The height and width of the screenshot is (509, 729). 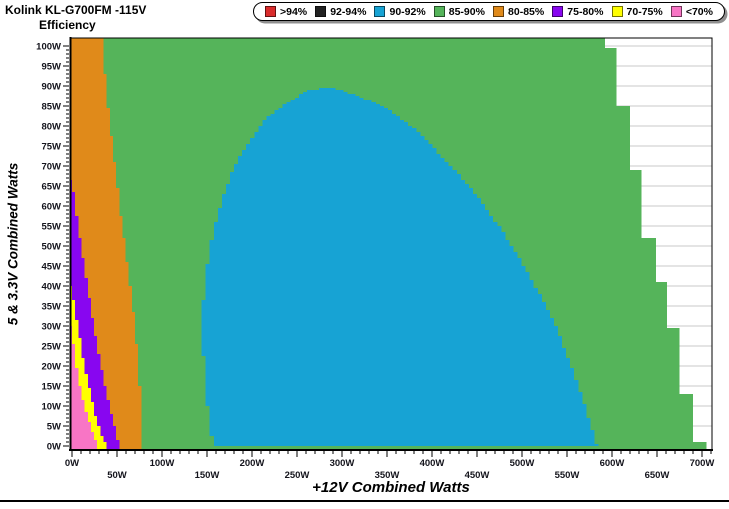 I want to click on legend-item: 80-85%, so click(x=518, y=12).